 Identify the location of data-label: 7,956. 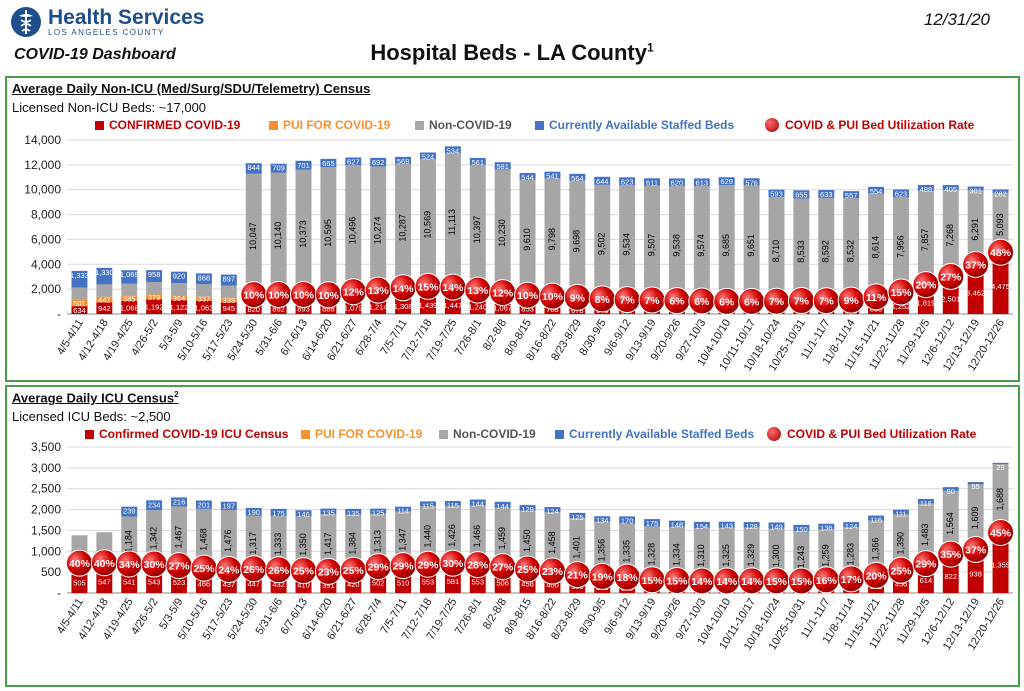
(900, 246).